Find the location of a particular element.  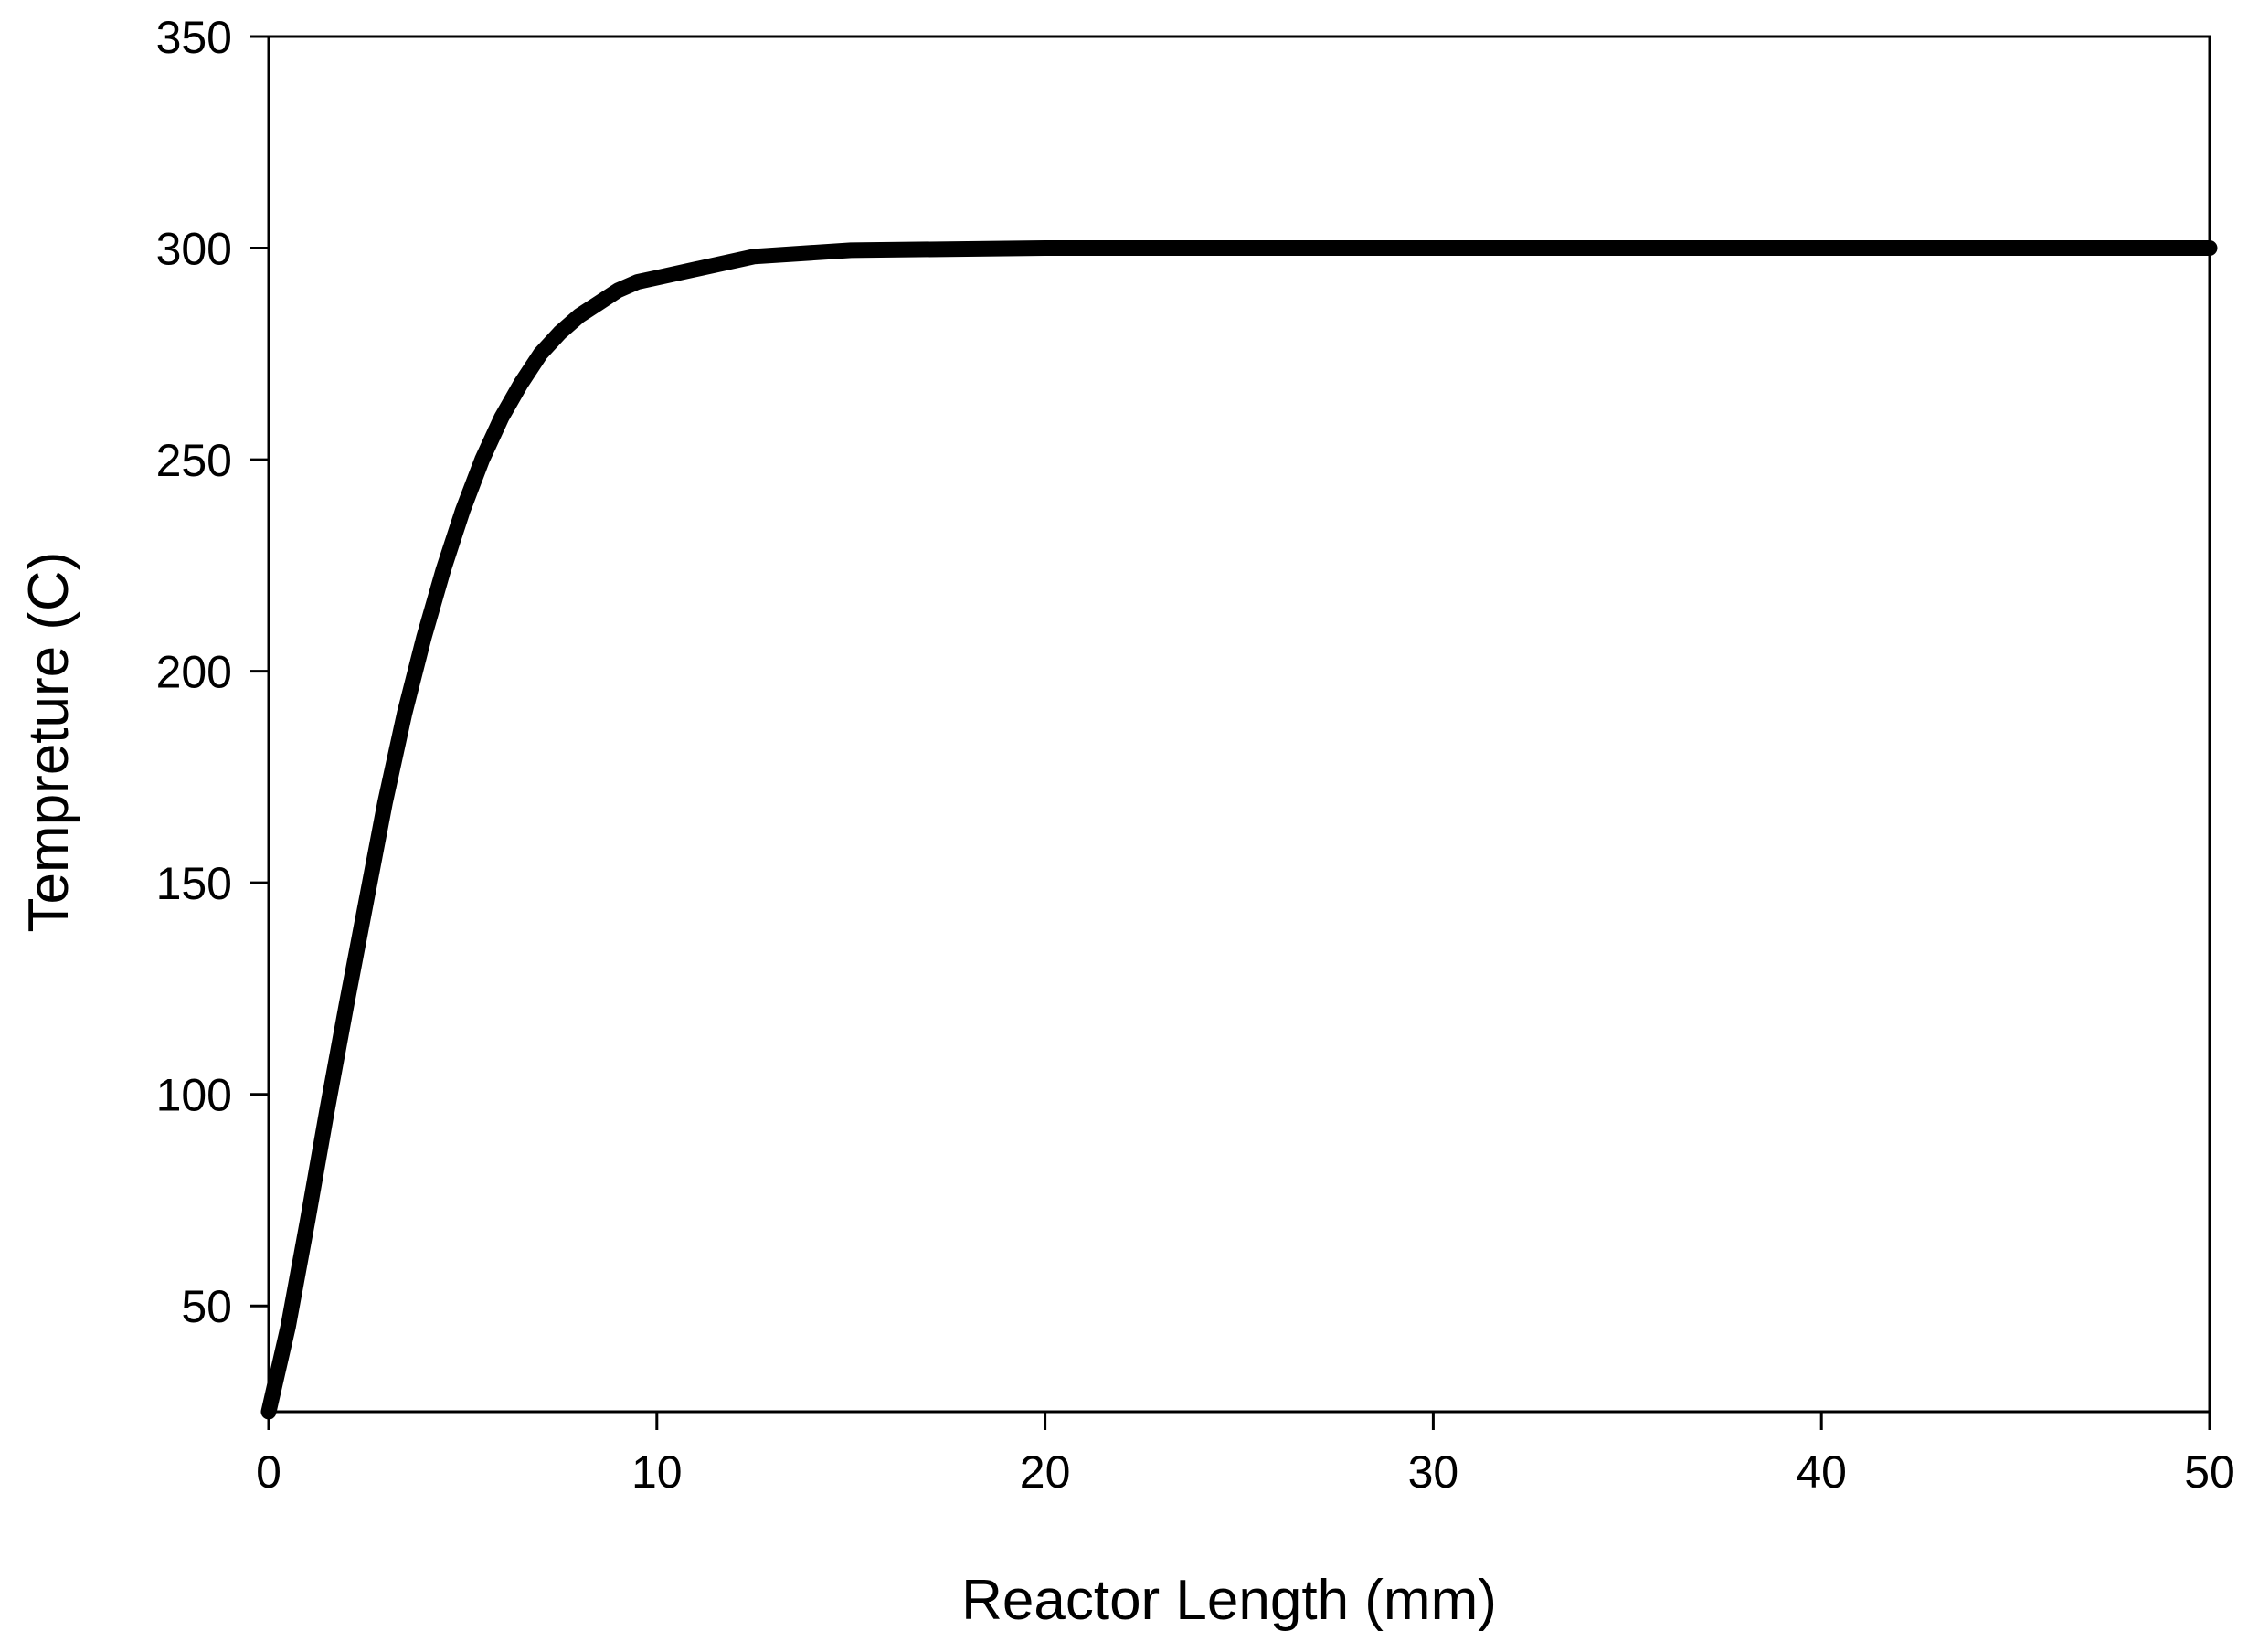

y-tick-label: 150 is located at coordinates (194, 884).